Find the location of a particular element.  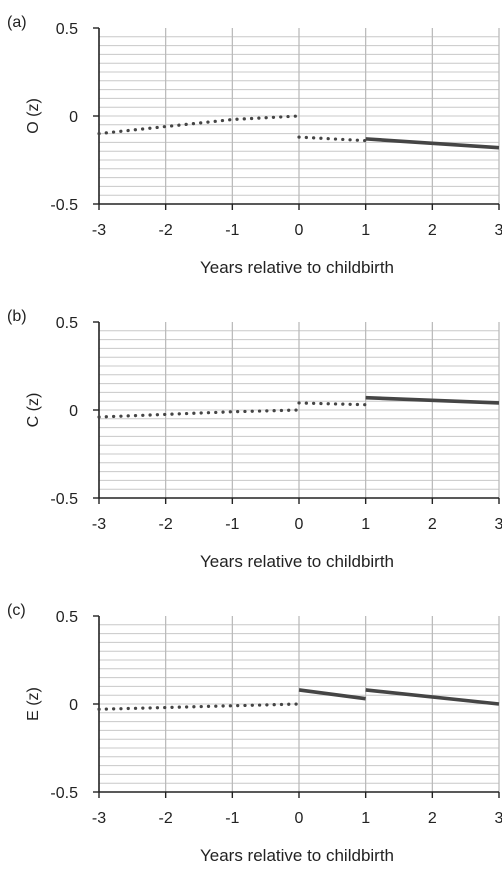

panel-label: (c) is located at coordinates (16, 610).